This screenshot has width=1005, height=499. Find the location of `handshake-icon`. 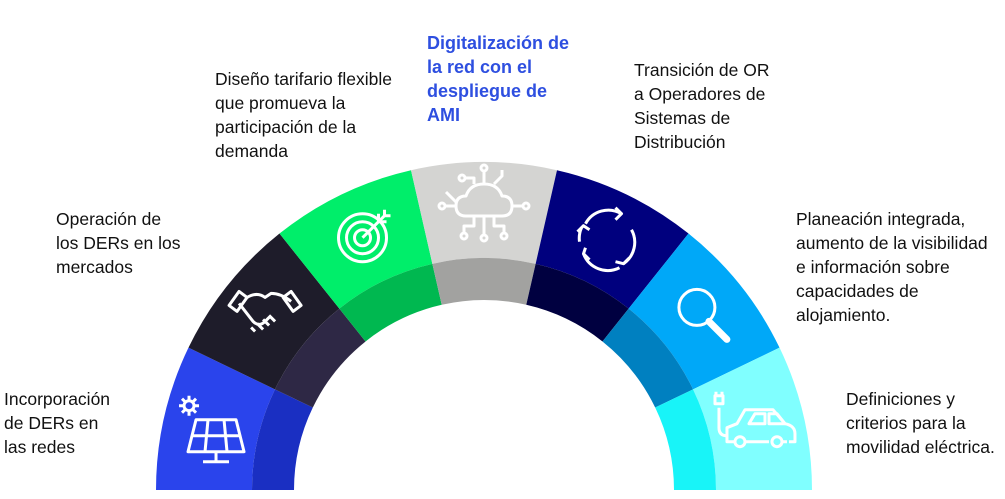

handshake-icon is located at coordinates (265, 311).